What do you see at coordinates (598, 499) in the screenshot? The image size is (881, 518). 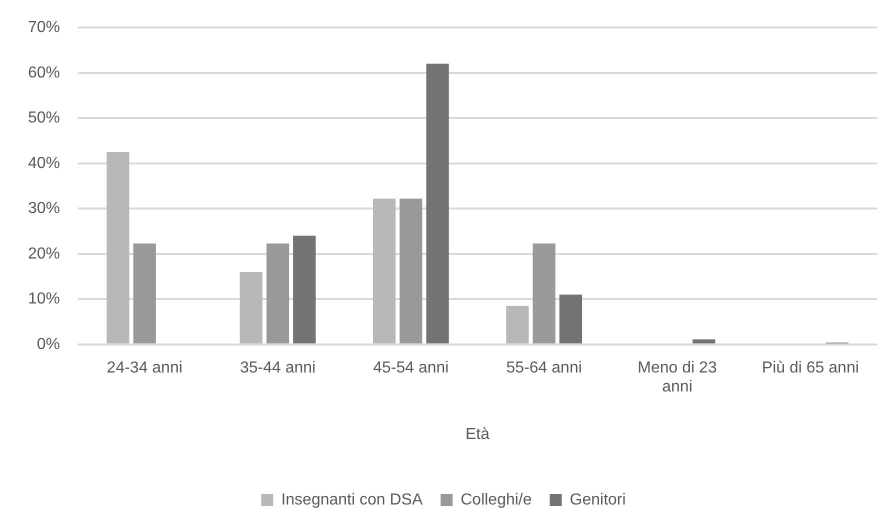 I see `legend-label: Genitori` at bounding box center [598, 499].